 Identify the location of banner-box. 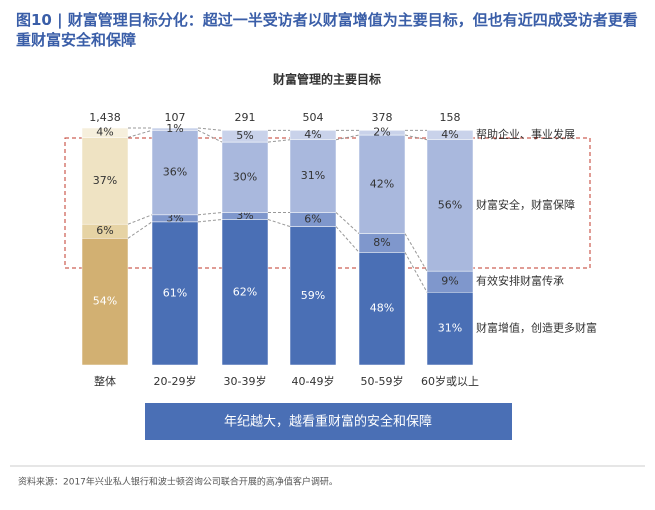
(328, 421).